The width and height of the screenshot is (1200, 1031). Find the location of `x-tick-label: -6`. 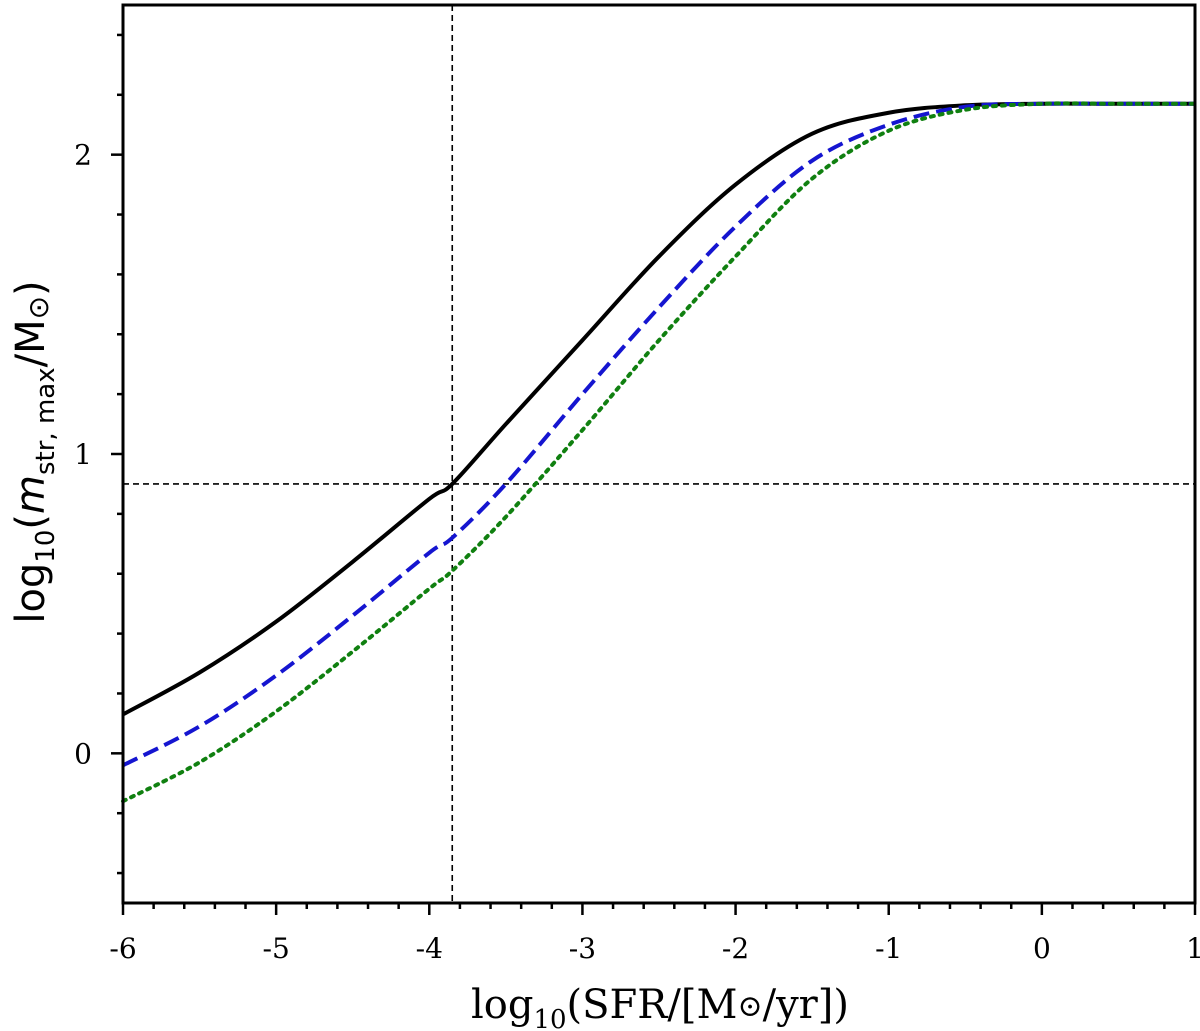

x-tick-label: -6 is located at coordinates (122, 948).